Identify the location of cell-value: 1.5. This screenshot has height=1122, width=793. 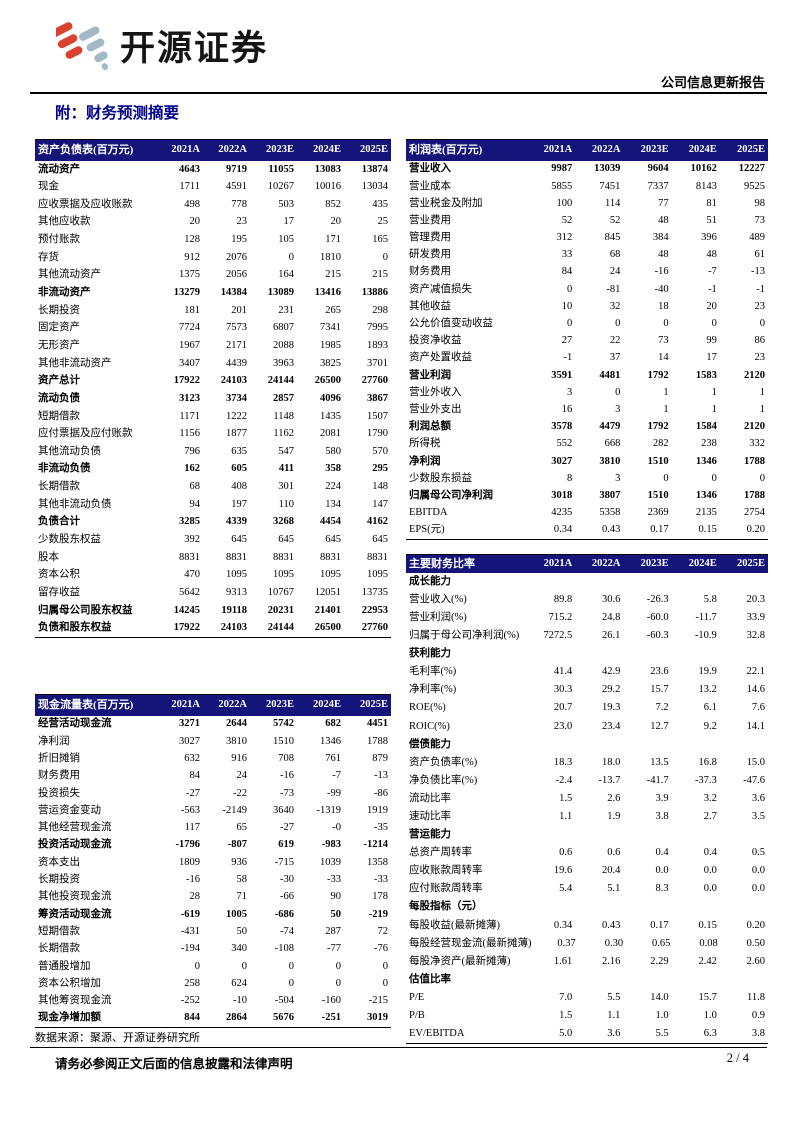
(566, 1016).